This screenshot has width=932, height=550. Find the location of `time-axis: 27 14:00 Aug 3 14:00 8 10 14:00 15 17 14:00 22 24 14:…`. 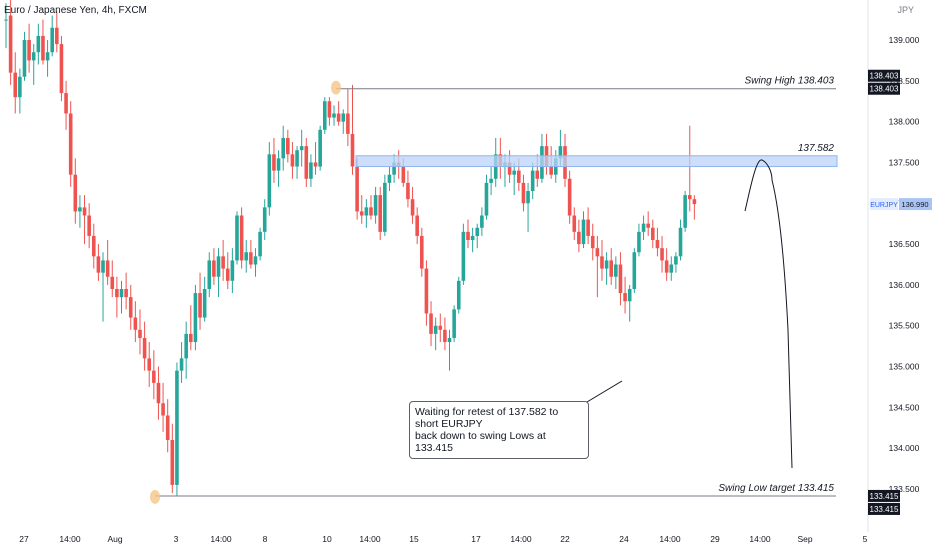

time-axis: 27 14:00 Aug 3 14:00 8 10 14:00 15 17 14:00 22 24 14:… is located at coordinates (443, 539).